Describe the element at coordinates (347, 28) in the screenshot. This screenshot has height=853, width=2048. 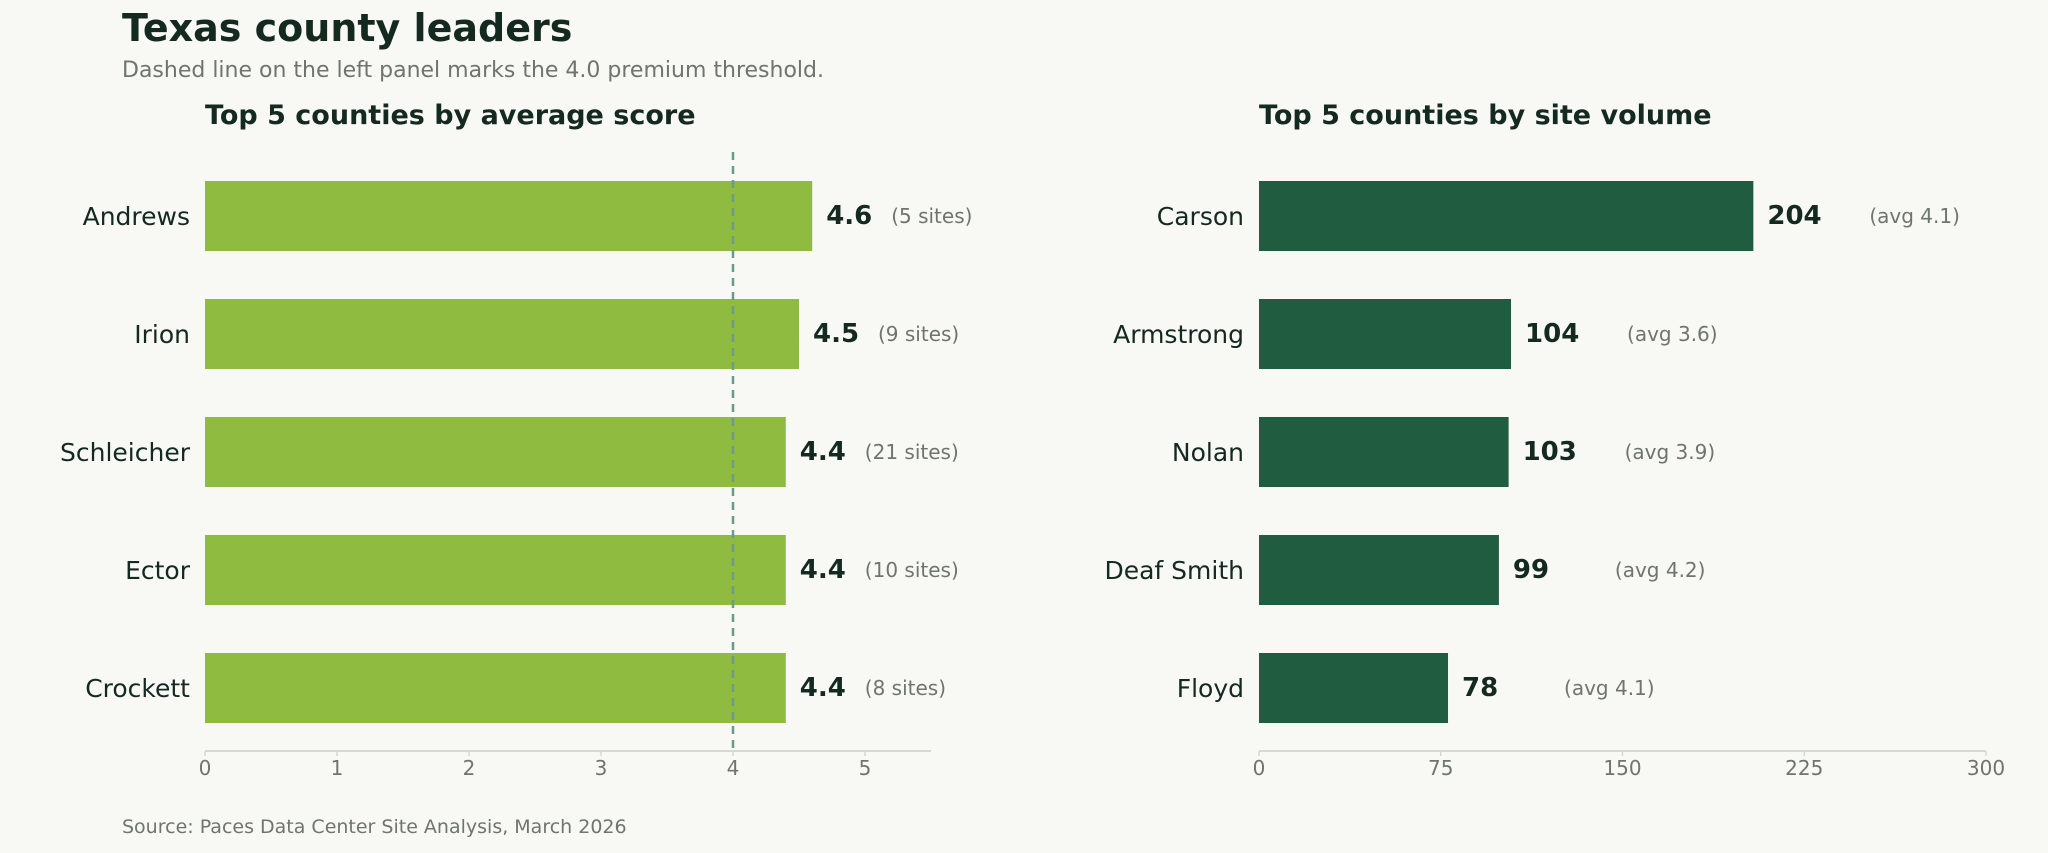
I see `page-title: Texas county leaders` at that location.